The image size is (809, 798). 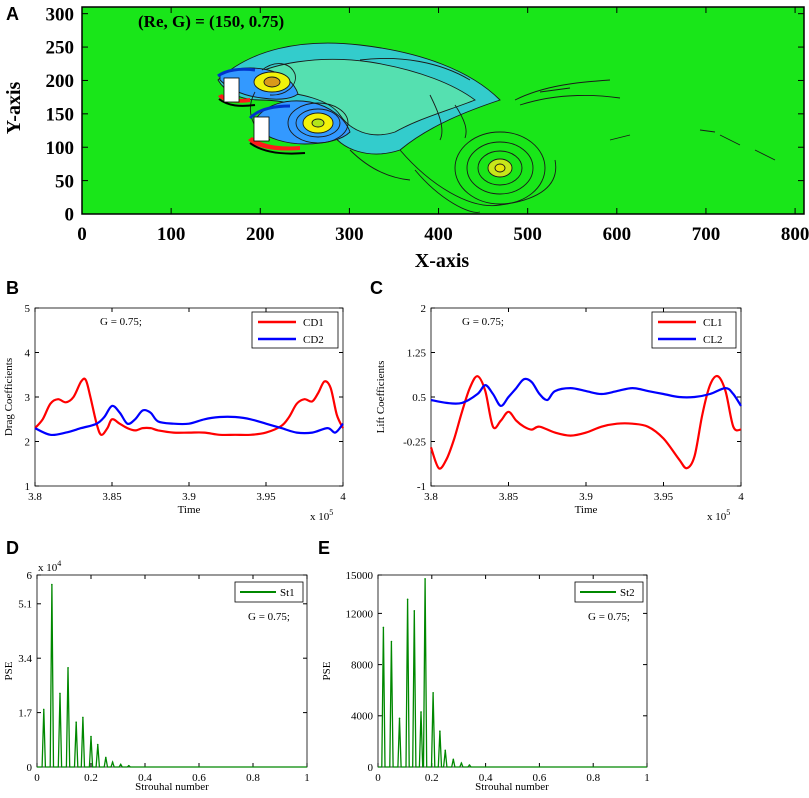 What do you see at coordinates (25, 659) in the screenshot?
I see `y-tick-label: 3.4` at bounding box center [25, 659].